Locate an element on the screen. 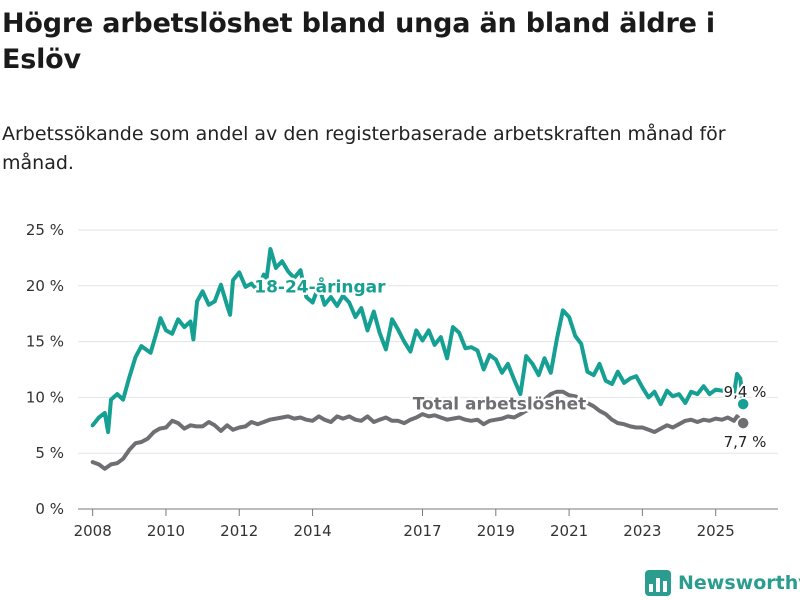 The height and width of the screenshot is (600, 800). y-axis: 0 % 5 % 10 % 15 % 20 % 25 % is located at coordinates (45, 369).